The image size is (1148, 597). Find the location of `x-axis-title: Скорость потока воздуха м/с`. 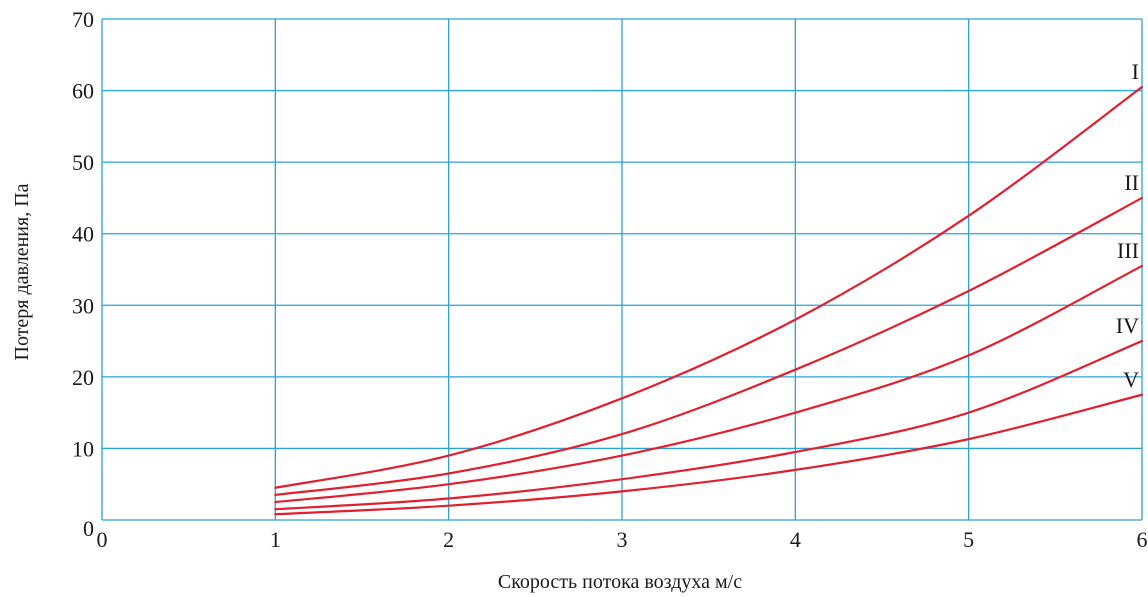

x-axis-title: Скорость потока воздуха м/с is located at coordinates (620, 582).